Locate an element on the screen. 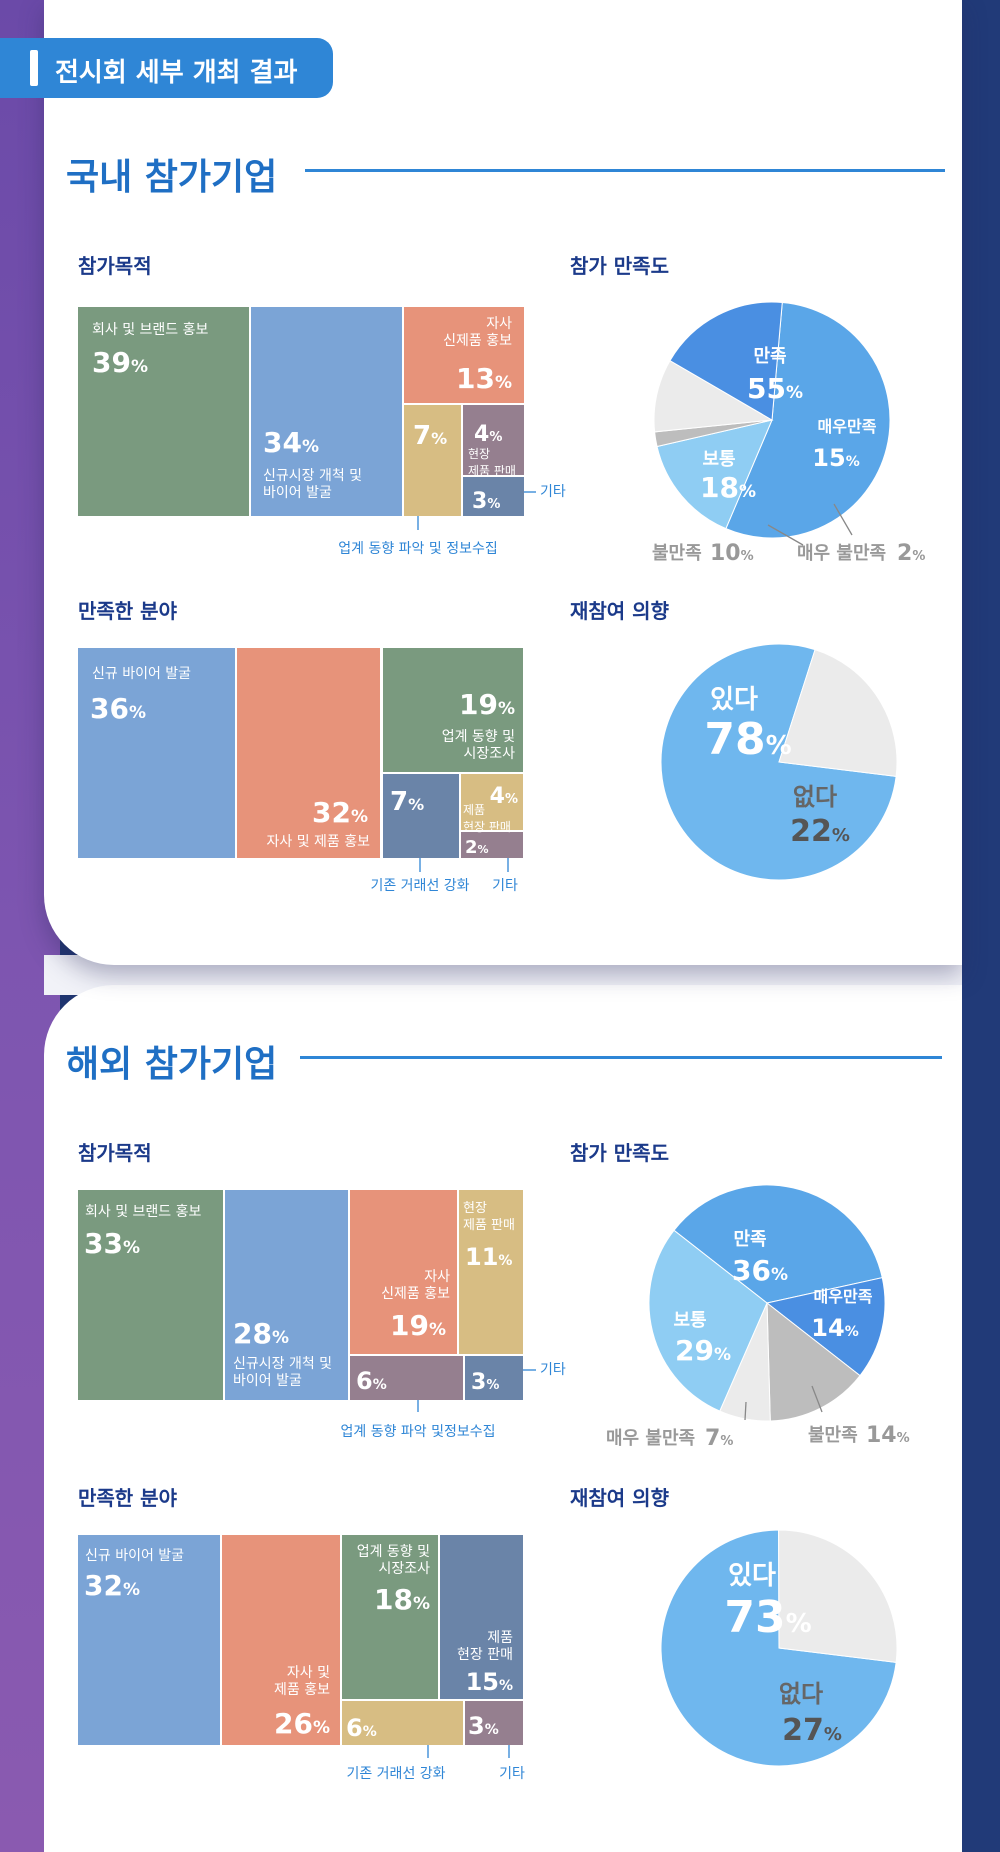 This screenshot has width=1000, height=1852. ovs-sat-value-2: 14% is located at coordinates (888, 1435).